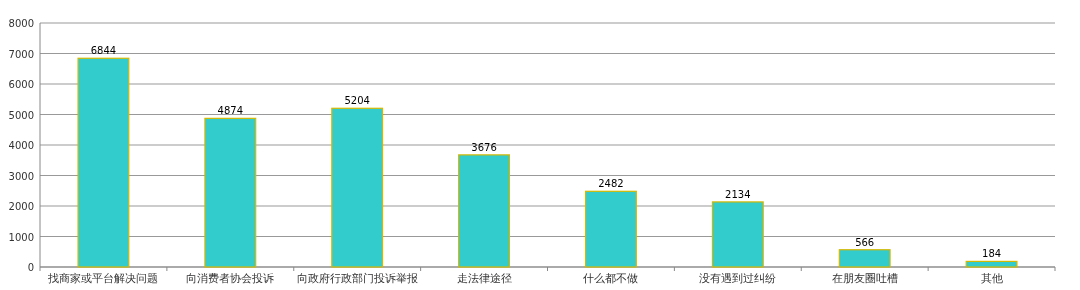 The height and width of the screenshot is (290, 1080). I want to click on data-label: 4874, so click(230, 111).